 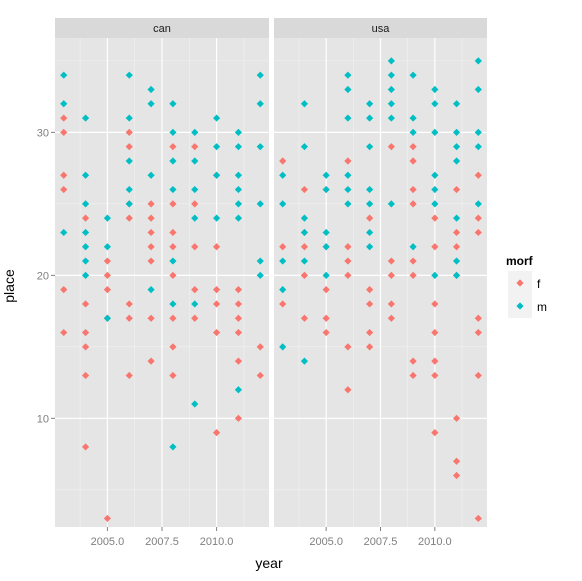 What do you see at coordinates (162, 542) in the screenshot?
I see `x-tick-label: 2007.5` at bounding box center [162, 542].